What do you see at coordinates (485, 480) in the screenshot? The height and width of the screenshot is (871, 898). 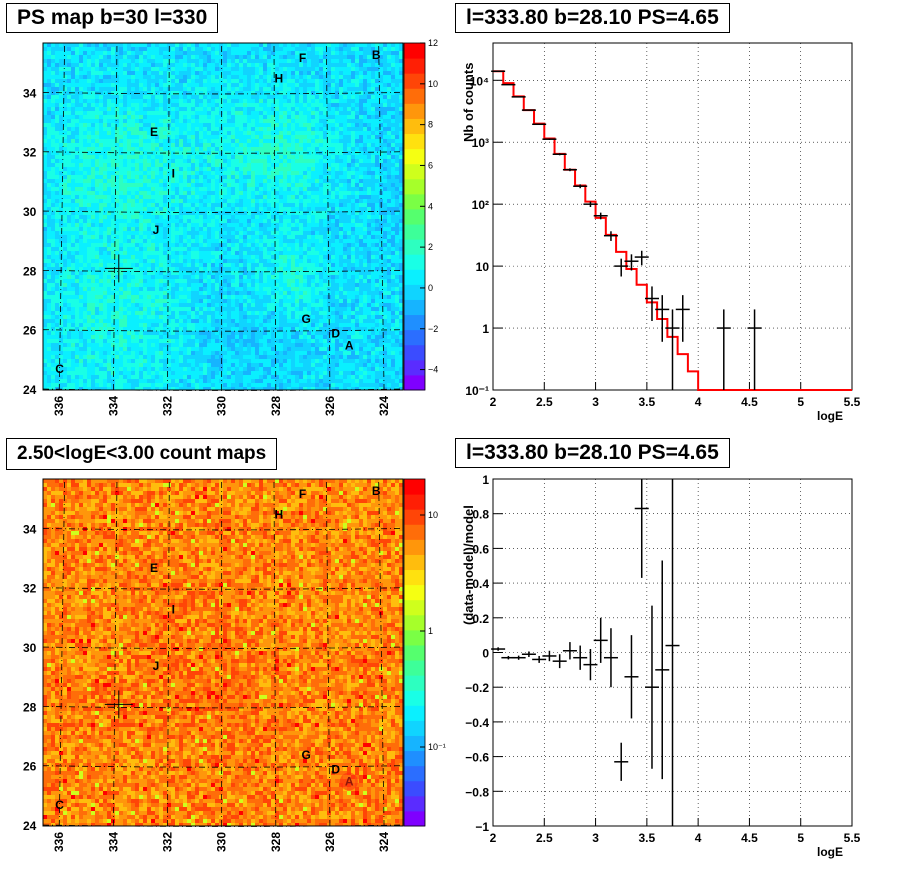 I see `residual-y-tick-label: 1` at bounding box center [485, 480].